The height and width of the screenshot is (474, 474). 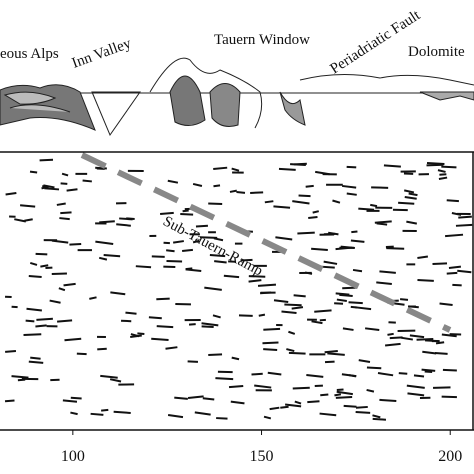 I want to click on fold, so click(x=37, y=102).